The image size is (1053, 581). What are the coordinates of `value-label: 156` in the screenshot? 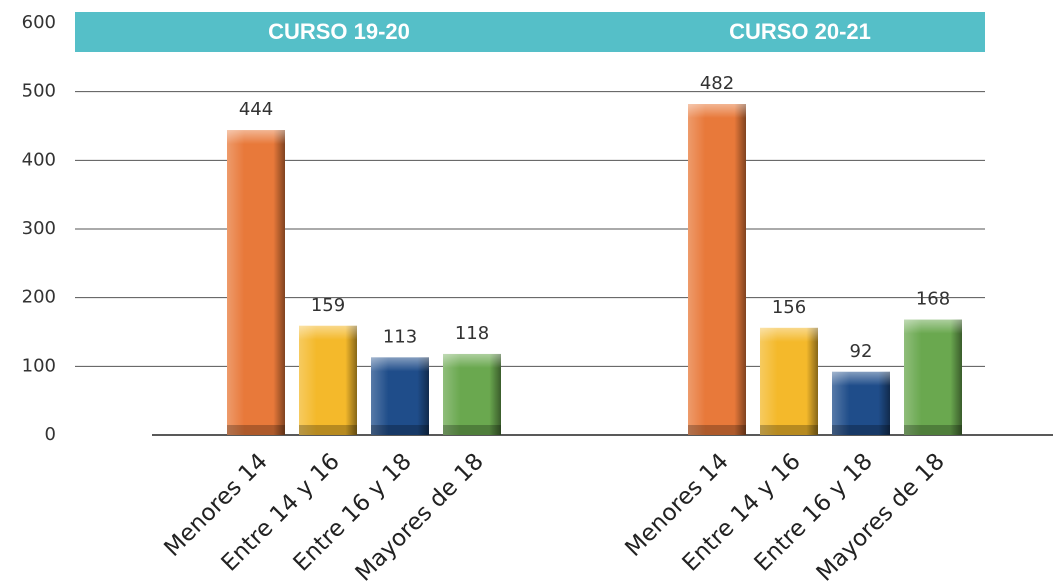 It's located at (789, 307).